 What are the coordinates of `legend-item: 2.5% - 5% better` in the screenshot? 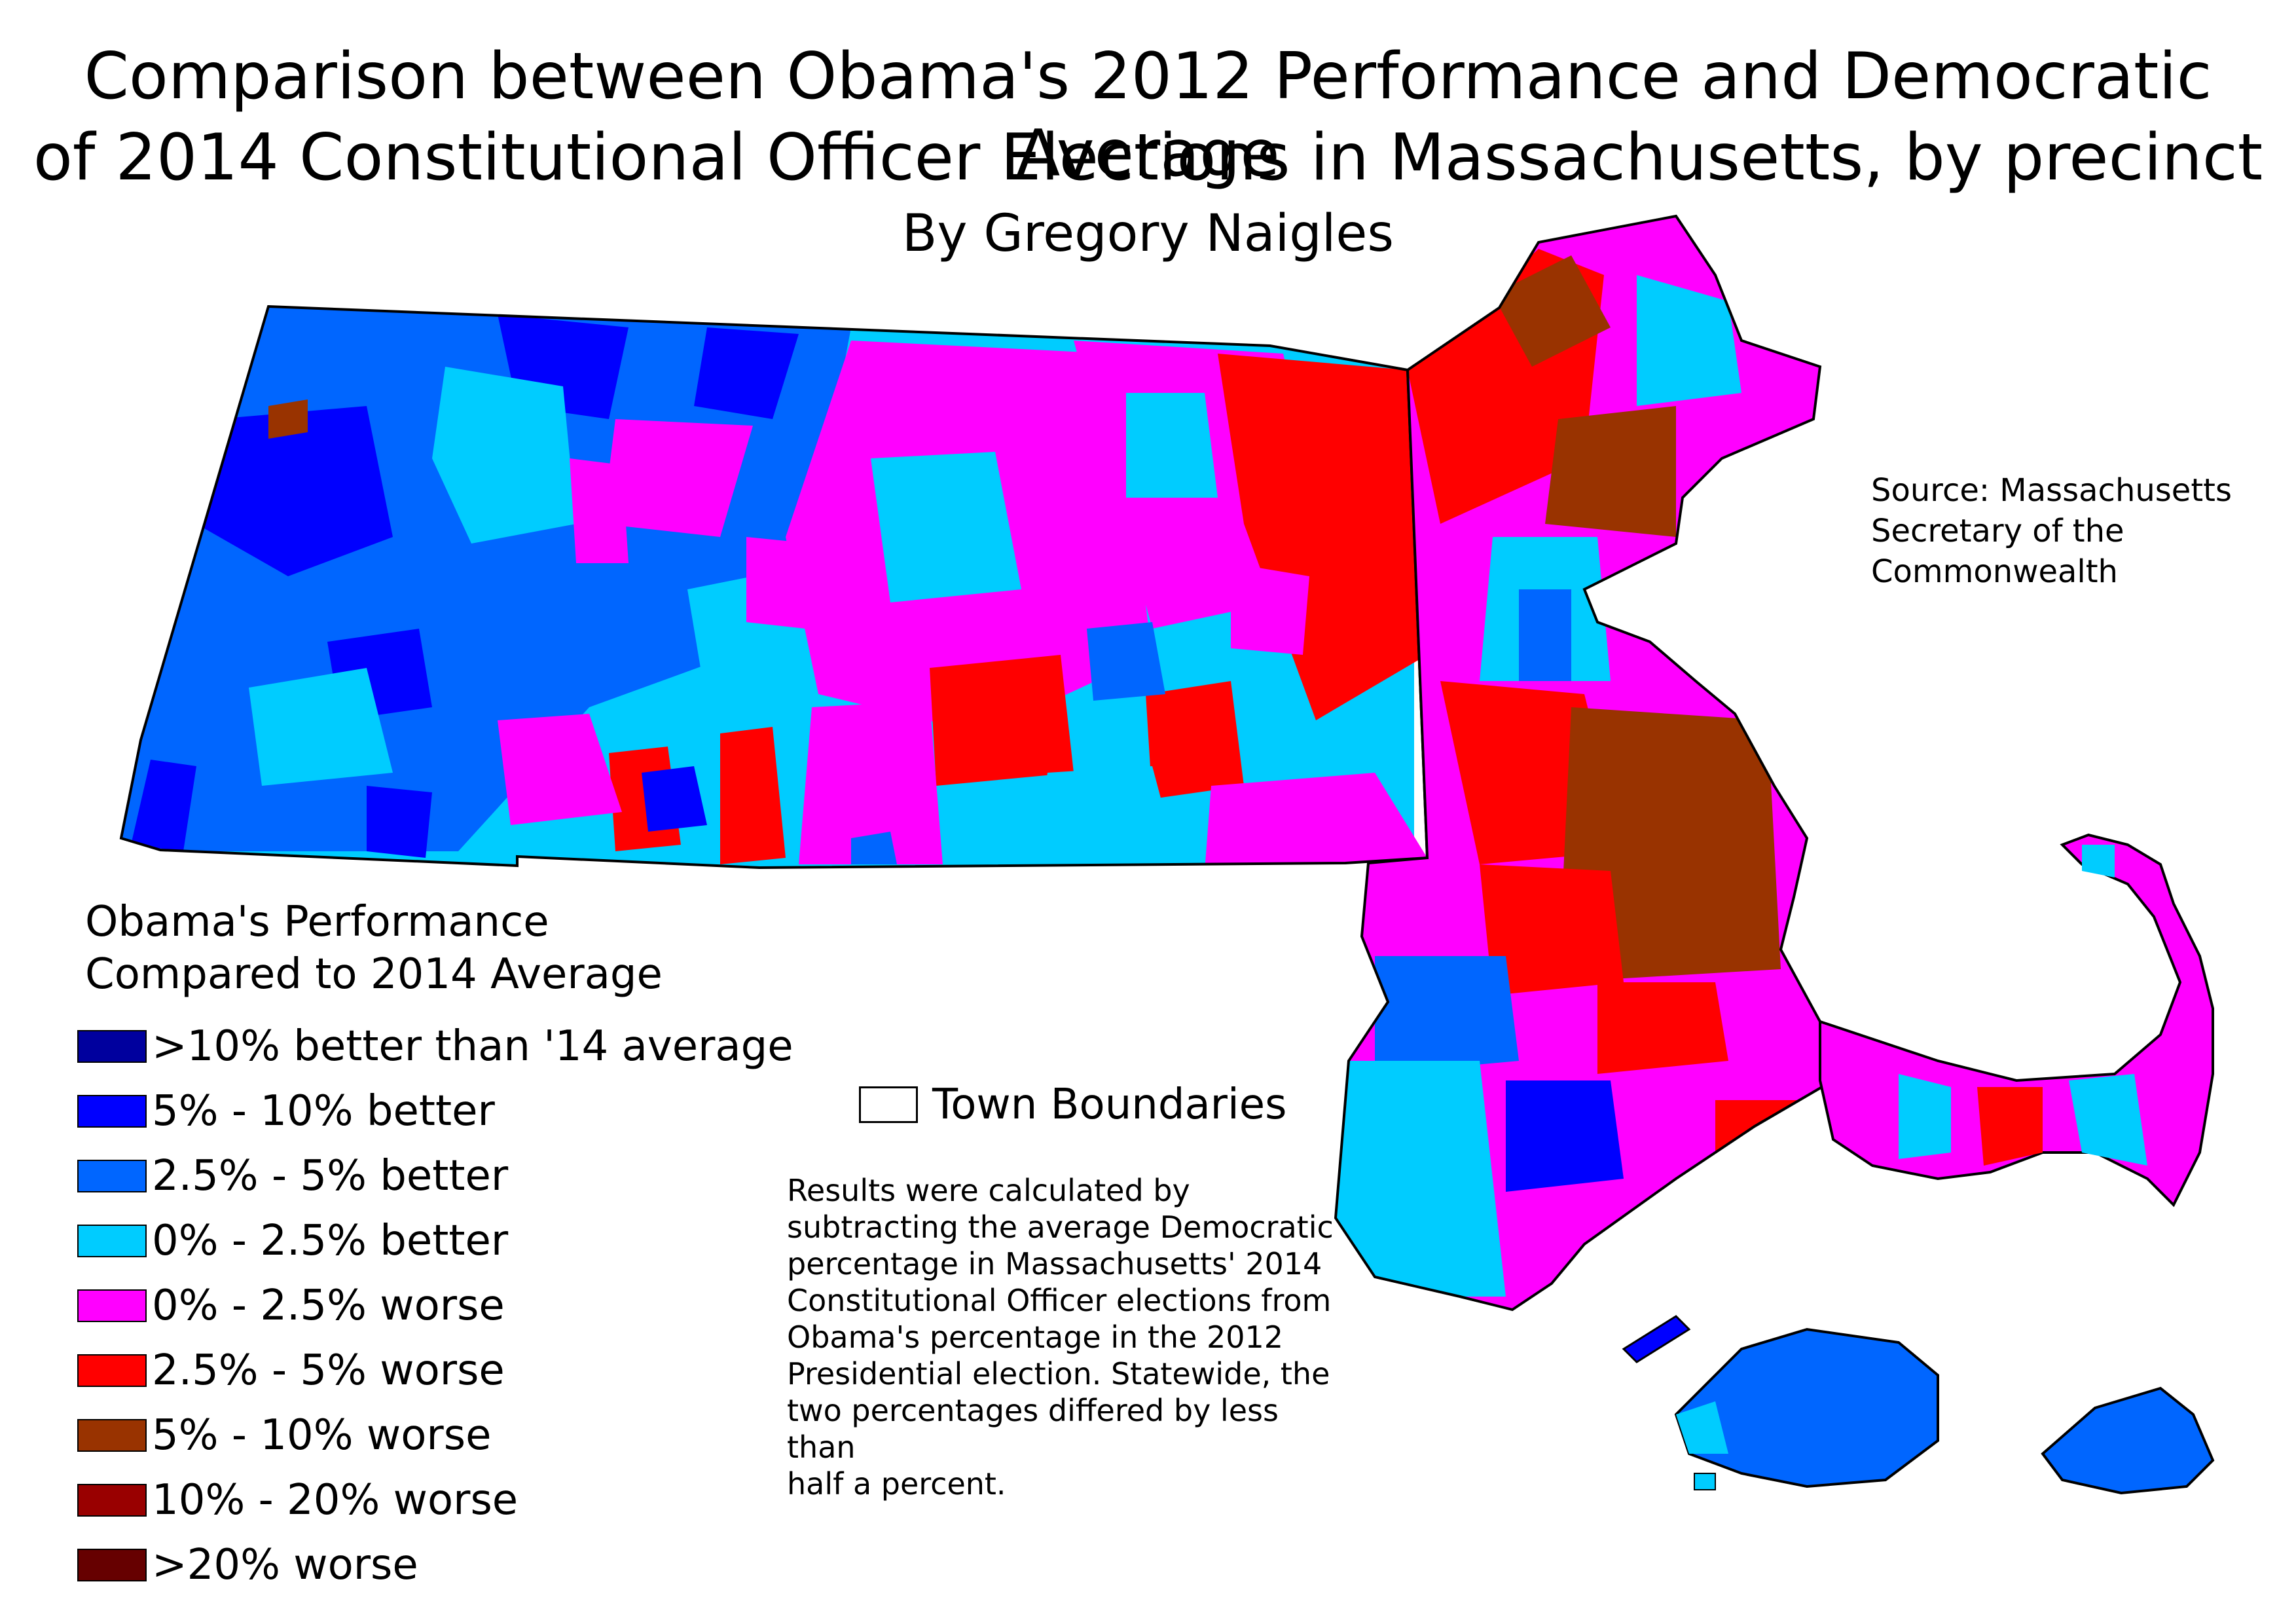 It's located at (435, 1175).